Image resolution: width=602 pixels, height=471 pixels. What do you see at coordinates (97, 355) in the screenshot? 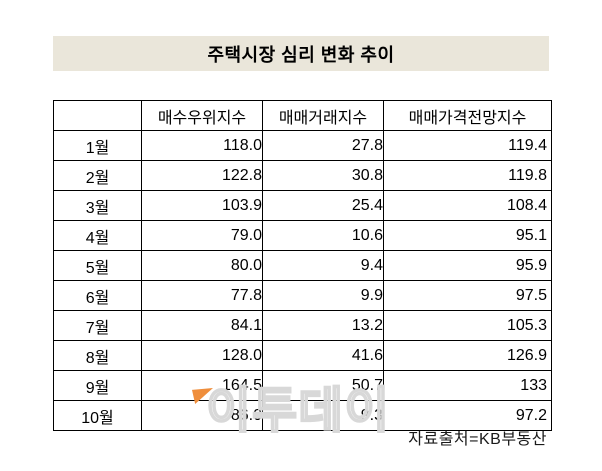
I see `month-cell: 8월` at bounding box center [97, 355].